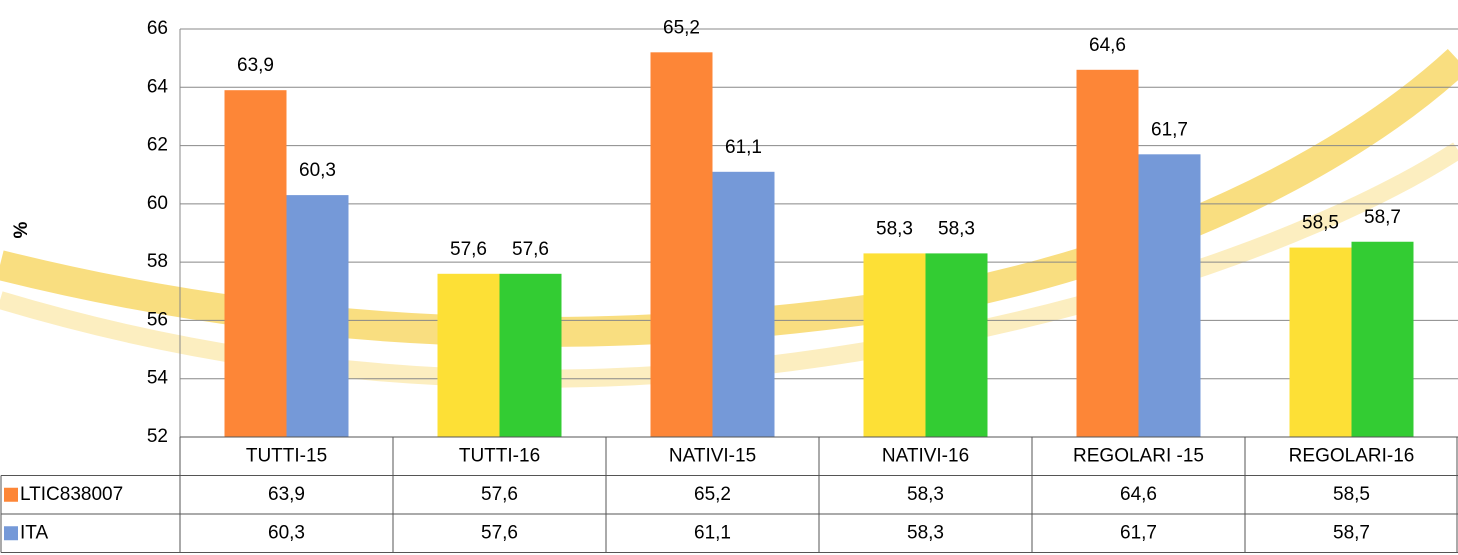 This screenshot has width=1458, height=555. What do you see at coordinates (157, 319) in the screenshot?
I see `y-tick-label: 56` at bounding box center [157, 319].